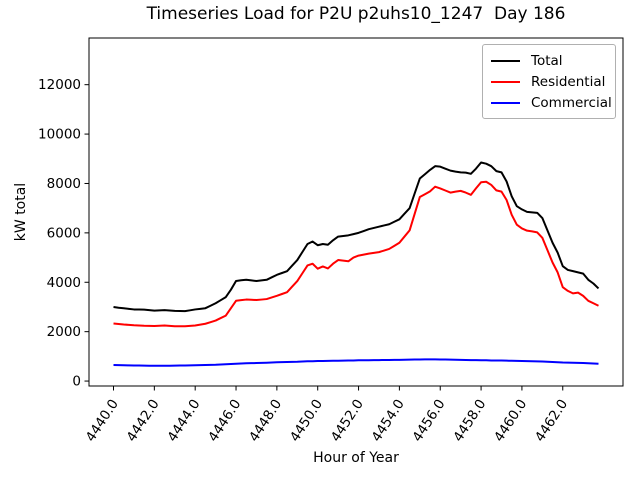  Describe the element at coordinates (64, 332) in the screenshot. I see `y-tick-label: 2000` at that location.